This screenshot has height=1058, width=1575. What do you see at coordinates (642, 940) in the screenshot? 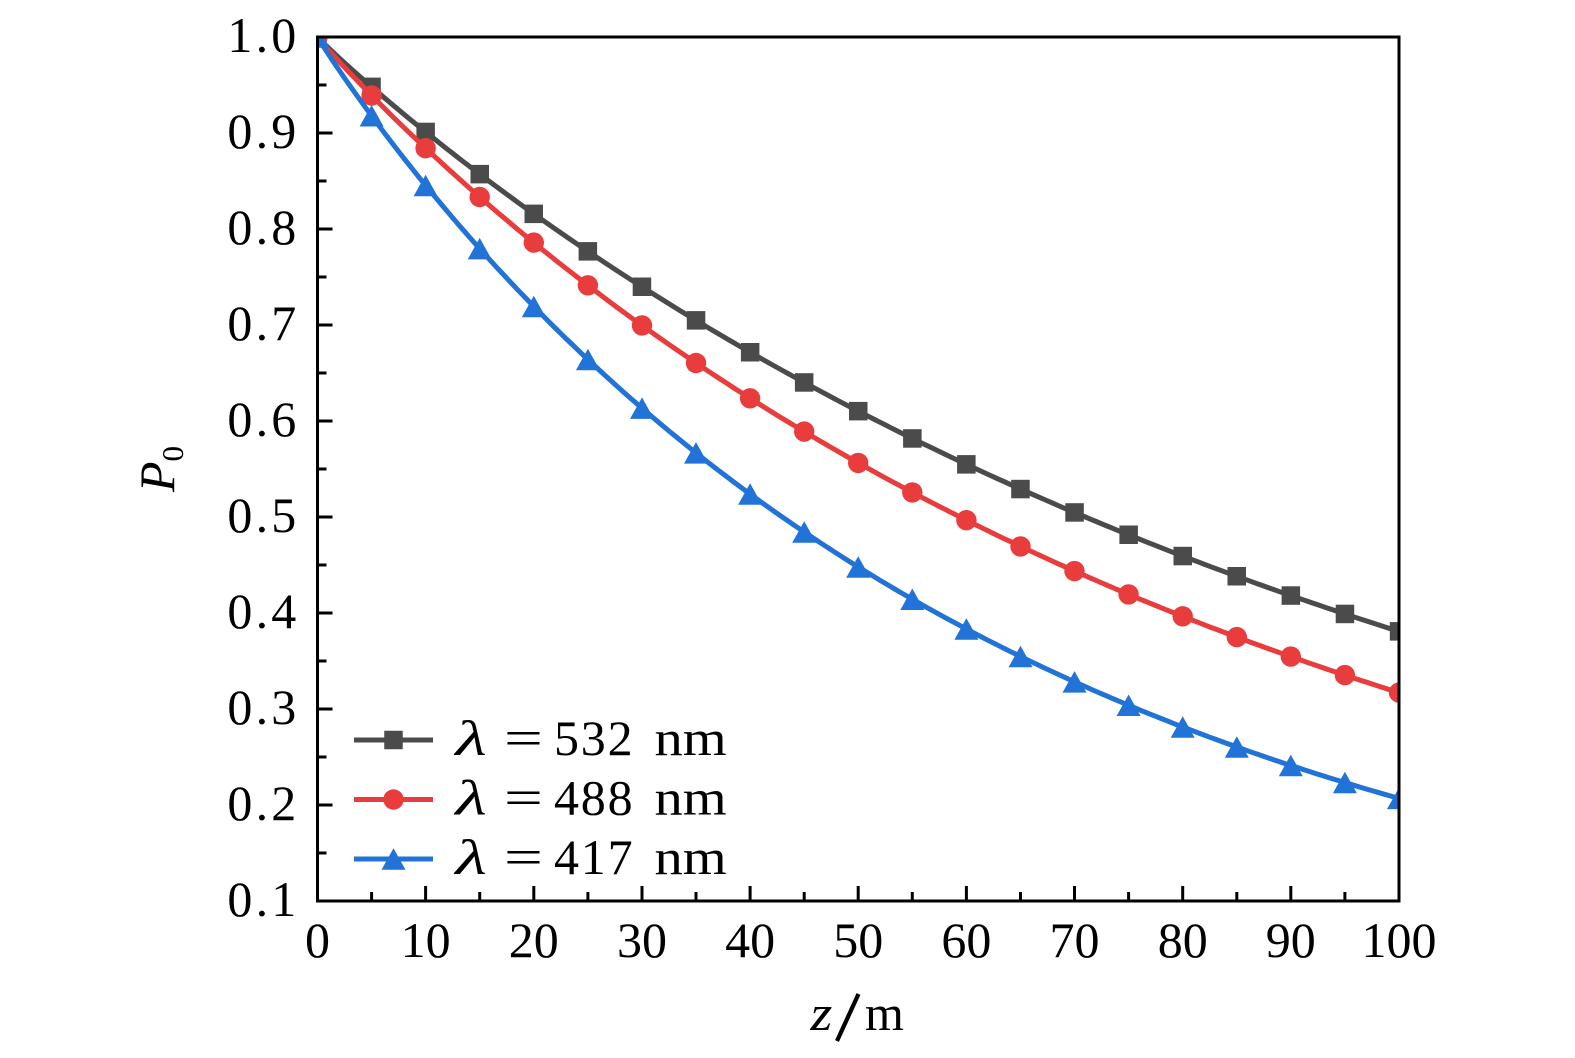
I see `svg-text: 30` at bounding box center [642, 940].